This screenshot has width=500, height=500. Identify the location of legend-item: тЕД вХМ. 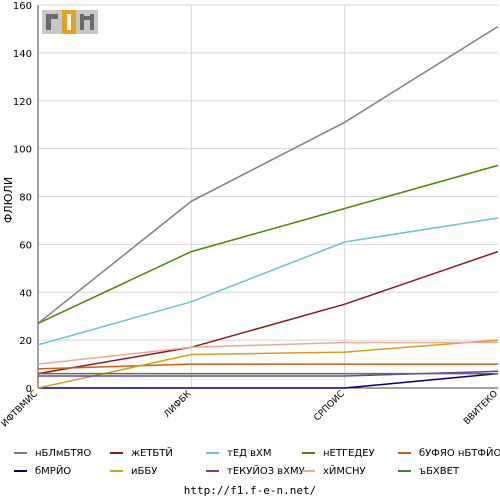
(239, 453).